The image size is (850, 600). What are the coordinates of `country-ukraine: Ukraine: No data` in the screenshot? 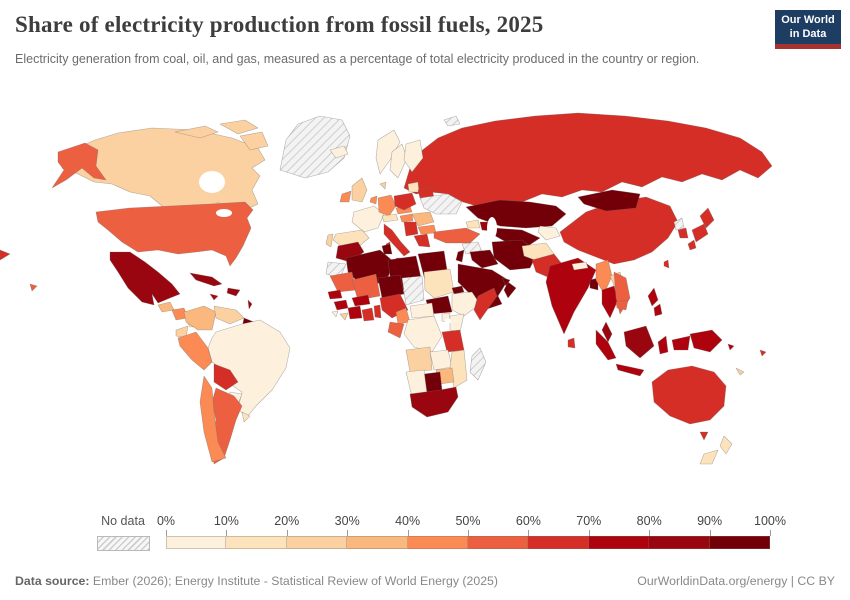 It's located at (441, 204).